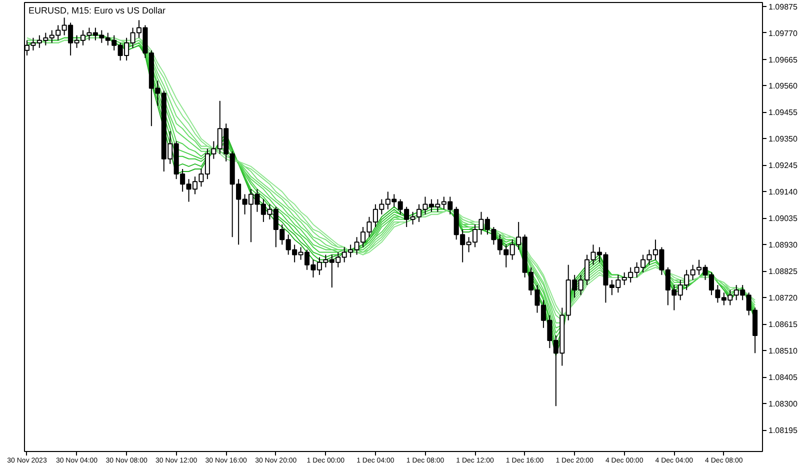 This screenshot has height=467, width=800. Describe the element at coordinates (97, 11) in the screenshot. I see `chart-title: EURUSD, M15: Euro vs US Dollar` at that location.